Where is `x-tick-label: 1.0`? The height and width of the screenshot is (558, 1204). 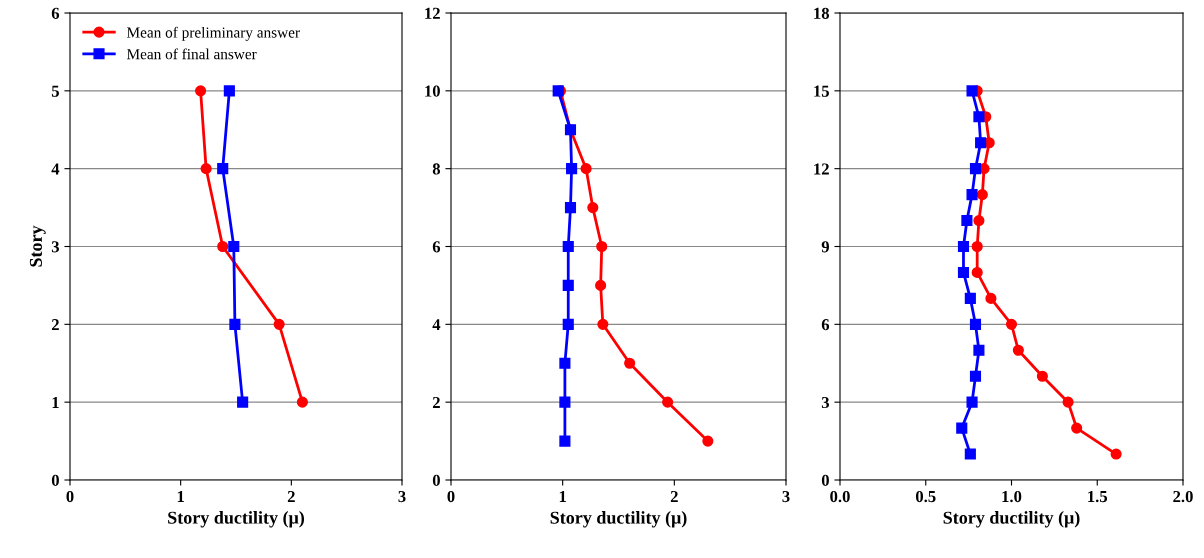 x-tick-label: 1.0 is located at coordinates (1012, 496).